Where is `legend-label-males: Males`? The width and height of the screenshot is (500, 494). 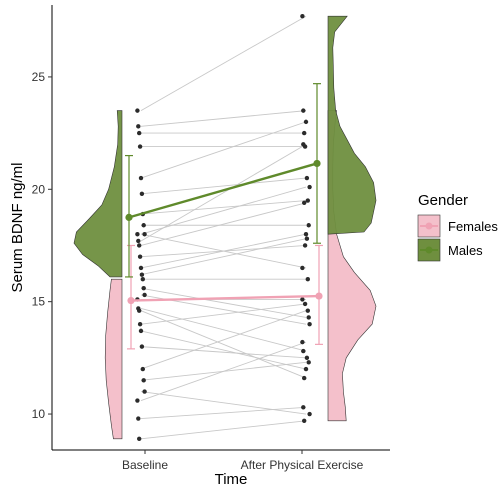 legend-label-males: Males is located at coordinates (465, 250).